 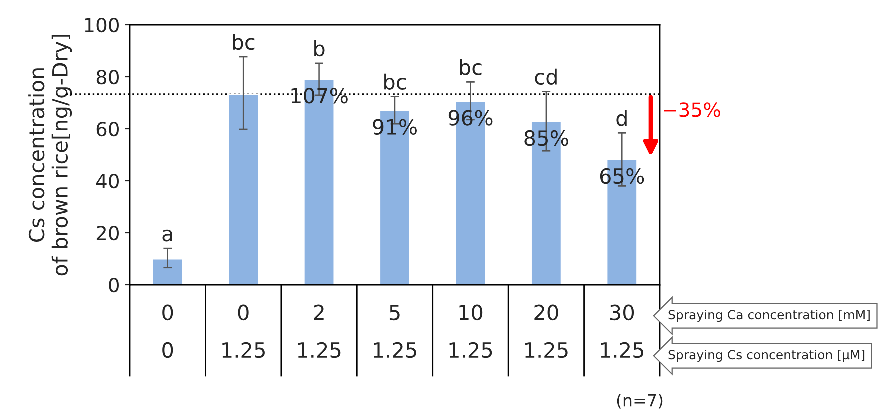 What do you see at coordinates (107, 129) in the screenshot?
I see `y-tick-label: 60` at bounding box center [107, 129].